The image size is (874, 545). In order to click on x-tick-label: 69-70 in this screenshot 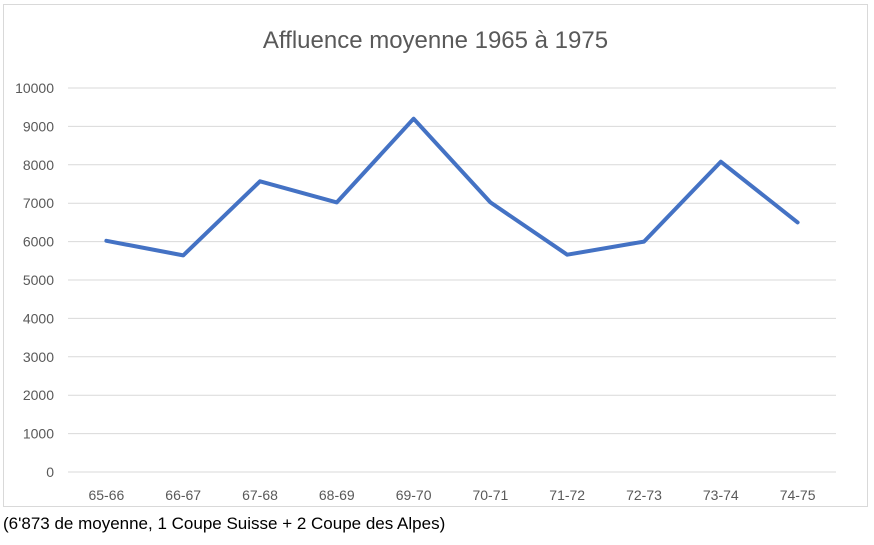, I will do `click(414, 495)`.